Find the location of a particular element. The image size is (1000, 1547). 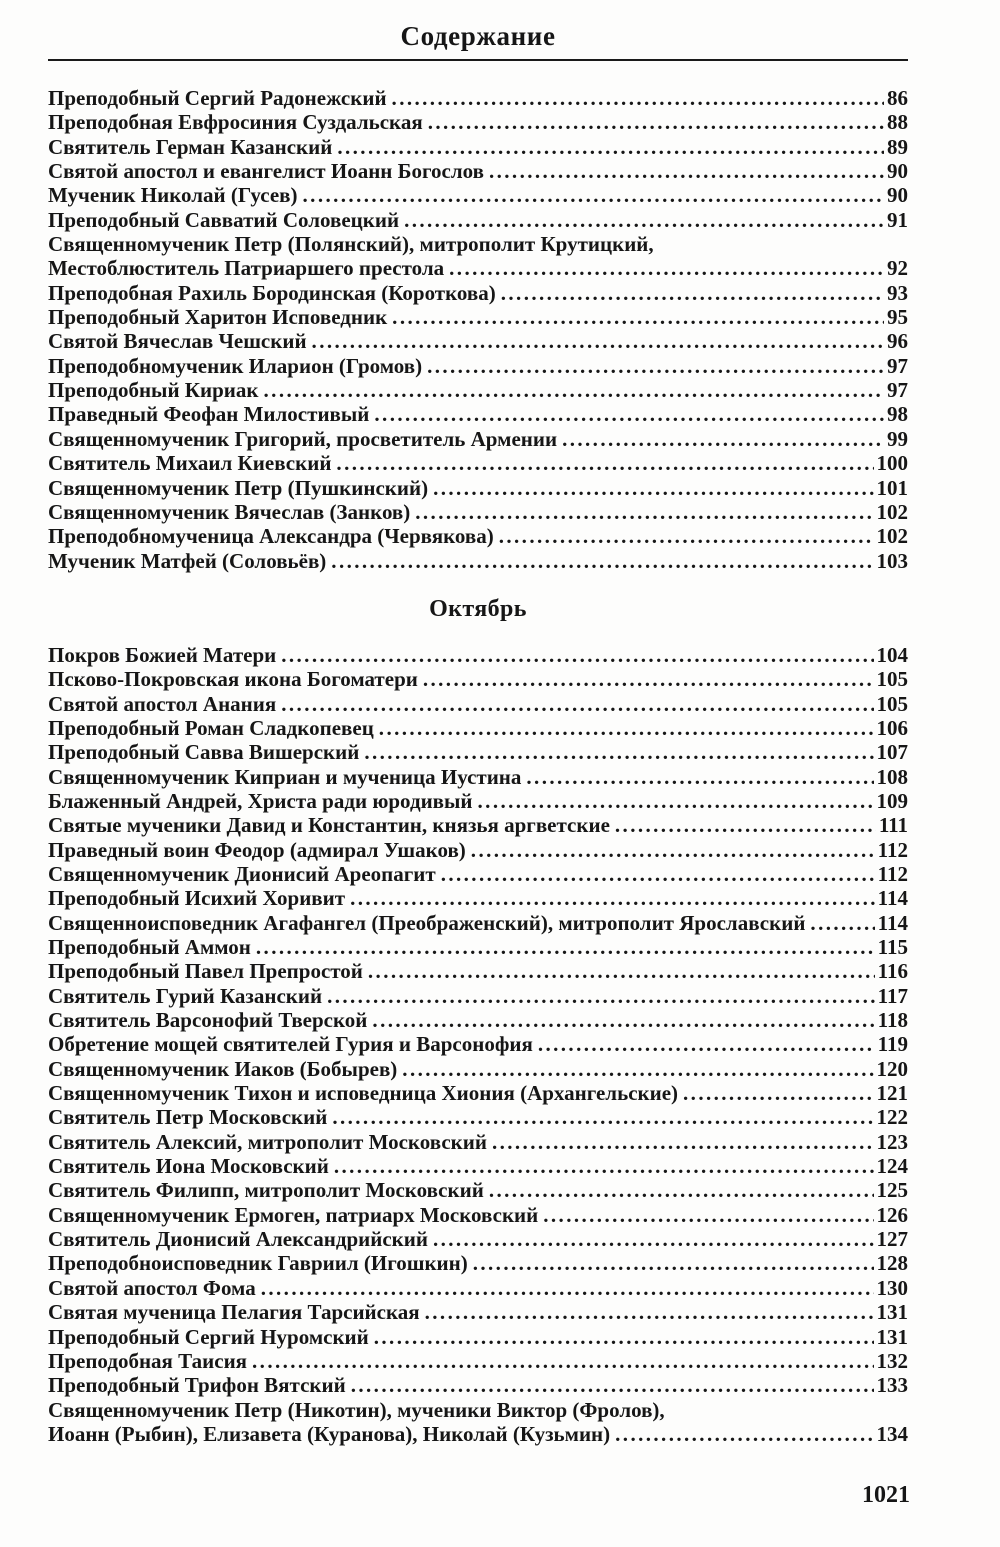

toc-entry-line: Мученик Матфей (Соловьёв) 103 is located at coordinates (478, 561).